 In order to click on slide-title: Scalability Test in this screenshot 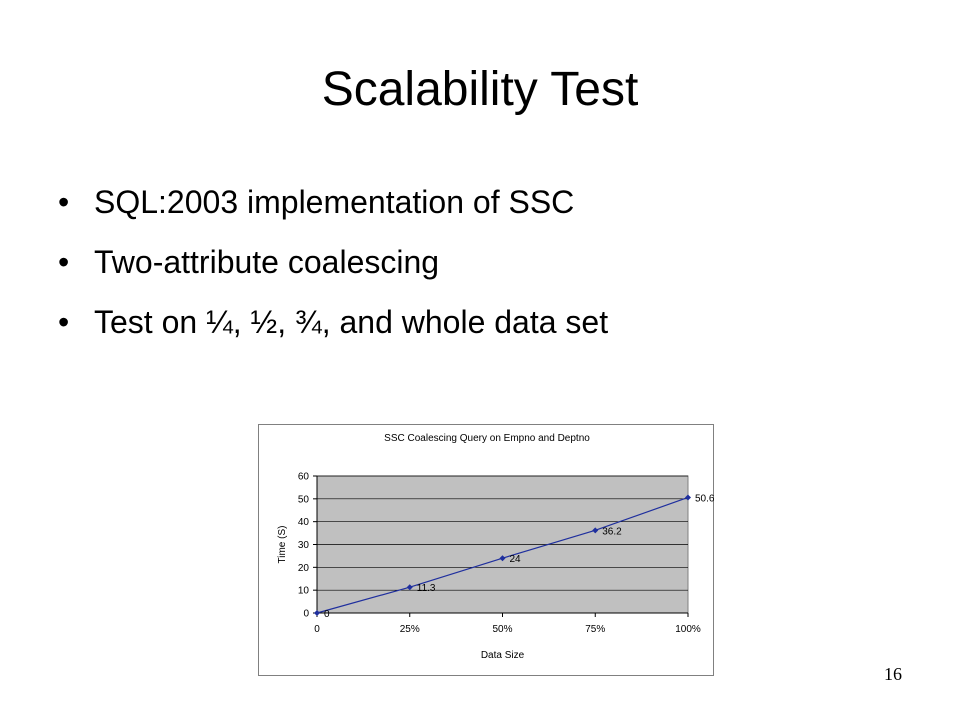, I will do `click(480, 89)`.